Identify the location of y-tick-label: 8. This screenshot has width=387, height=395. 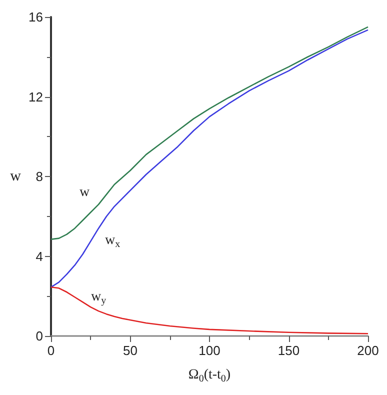
(39, 176).